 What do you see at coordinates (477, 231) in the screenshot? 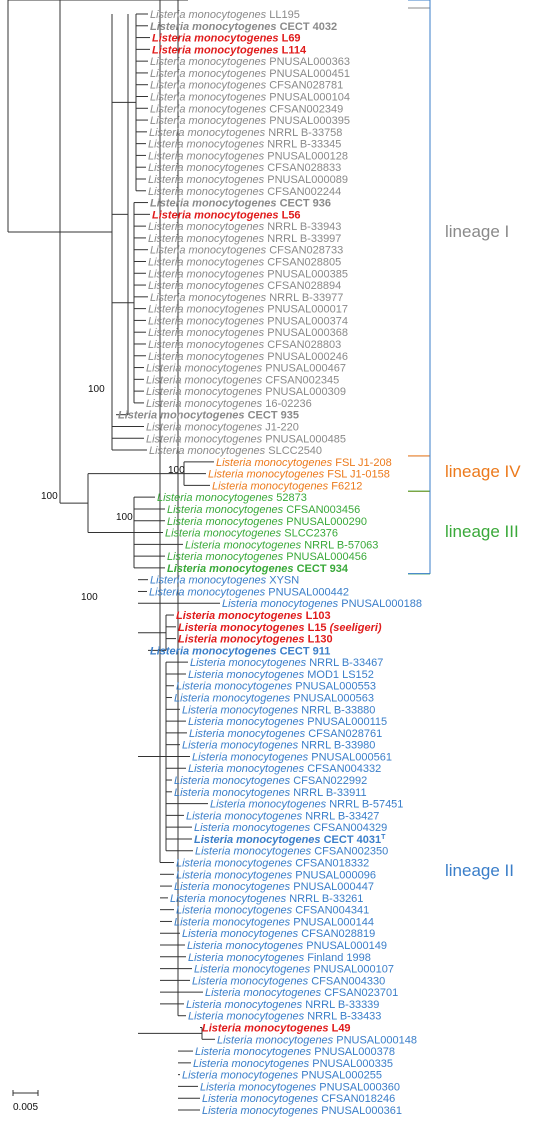
I see `lineage-I-label: lineage I` at bounding box center [477, 231].